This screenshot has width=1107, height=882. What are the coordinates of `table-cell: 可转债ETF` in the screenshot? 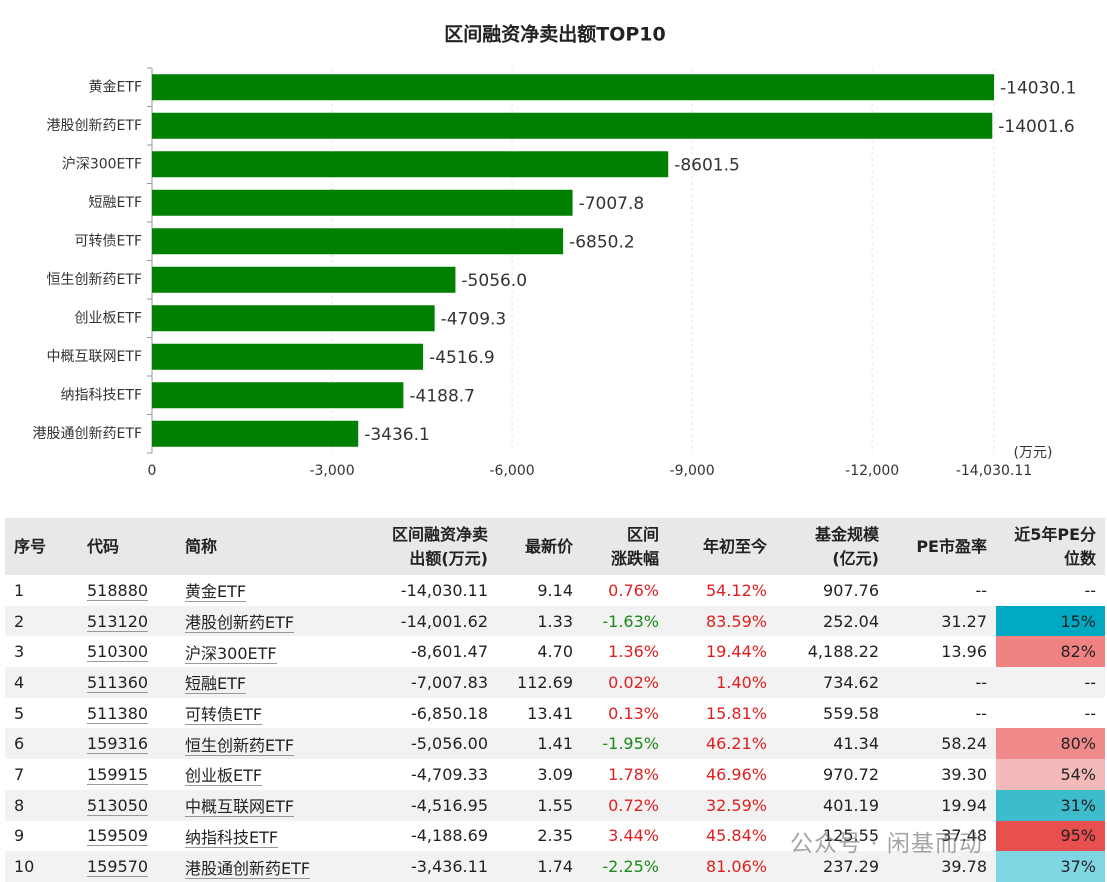 It's located at (265, 713).